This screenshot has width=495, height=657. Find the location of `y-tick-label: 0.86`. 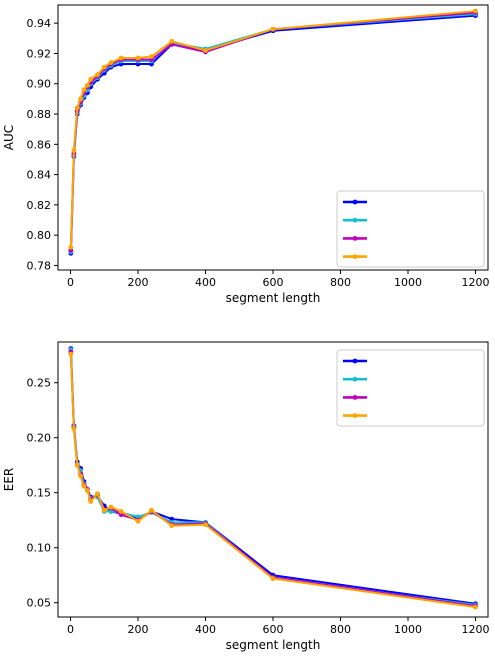

y-tick-label: 0.86 is located at coordinates (39, 144).